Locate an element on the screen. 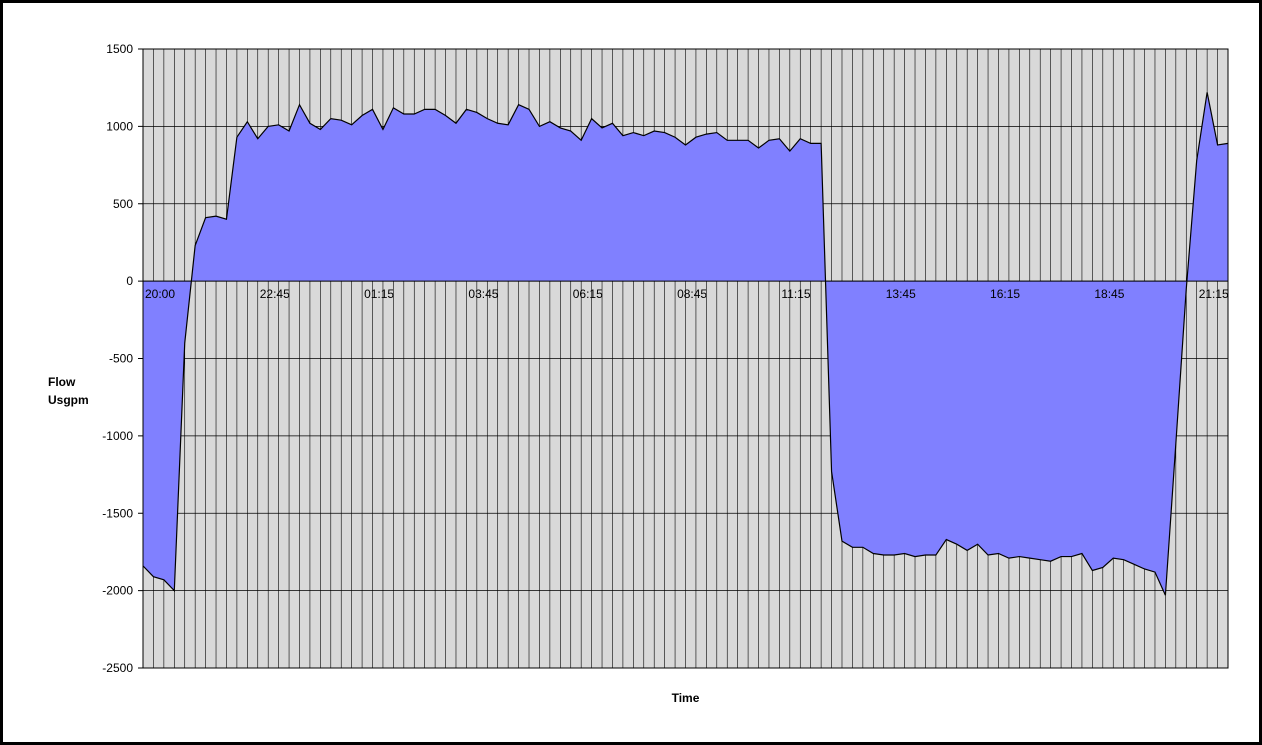 This screenshot has height=745, width=1262. y-tick-label: -1500 is located at coordinates (117, 513).